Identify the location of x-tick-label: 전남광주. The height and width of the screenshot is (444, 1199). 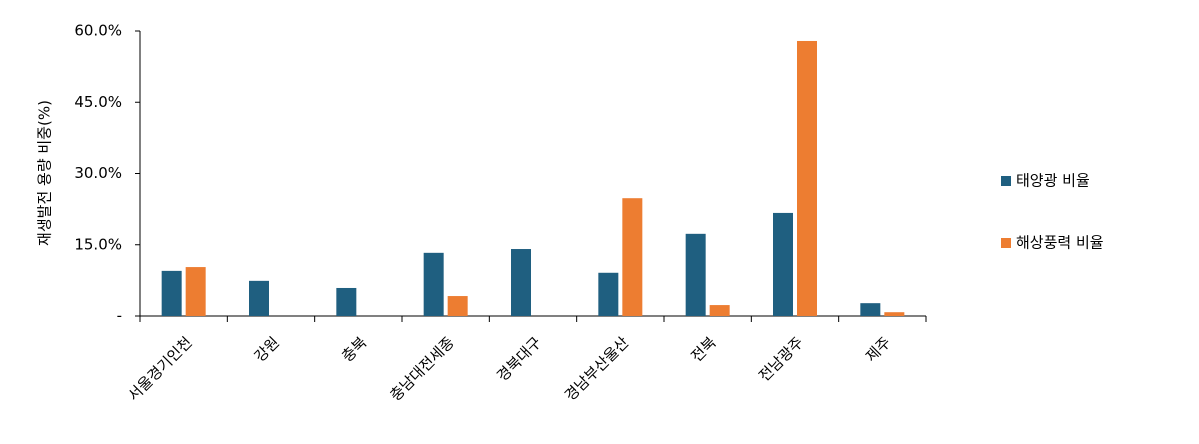
(781, 359).